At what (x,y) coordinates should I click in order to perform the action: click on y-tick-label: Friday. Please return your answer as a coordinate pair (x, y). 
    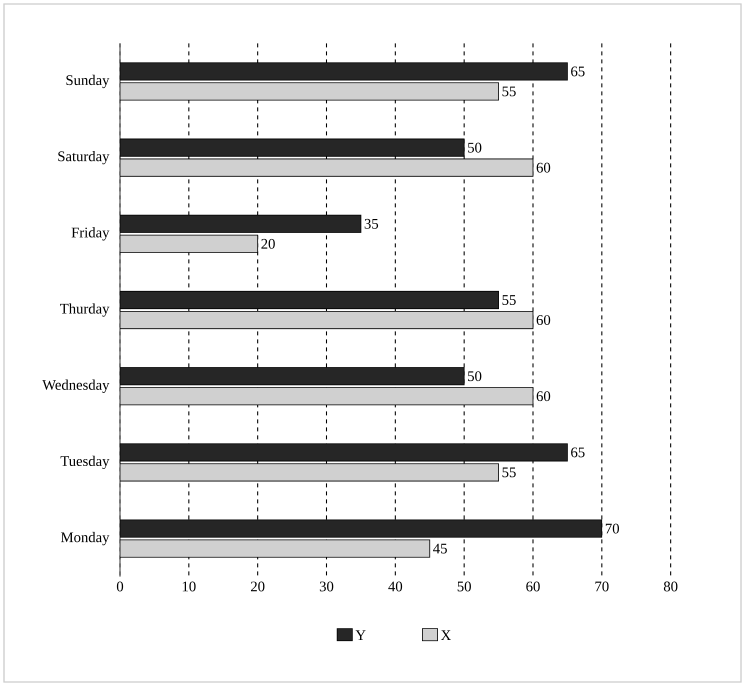
    Looking at the image, I should click on (91, 233).